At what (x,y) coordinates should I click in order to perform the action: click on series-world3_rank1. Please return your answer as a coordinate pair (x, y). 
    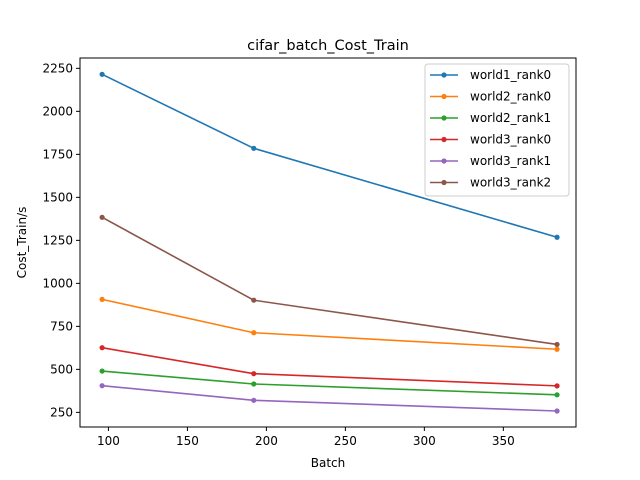
    Looking at the image, I should click on (329, 398).